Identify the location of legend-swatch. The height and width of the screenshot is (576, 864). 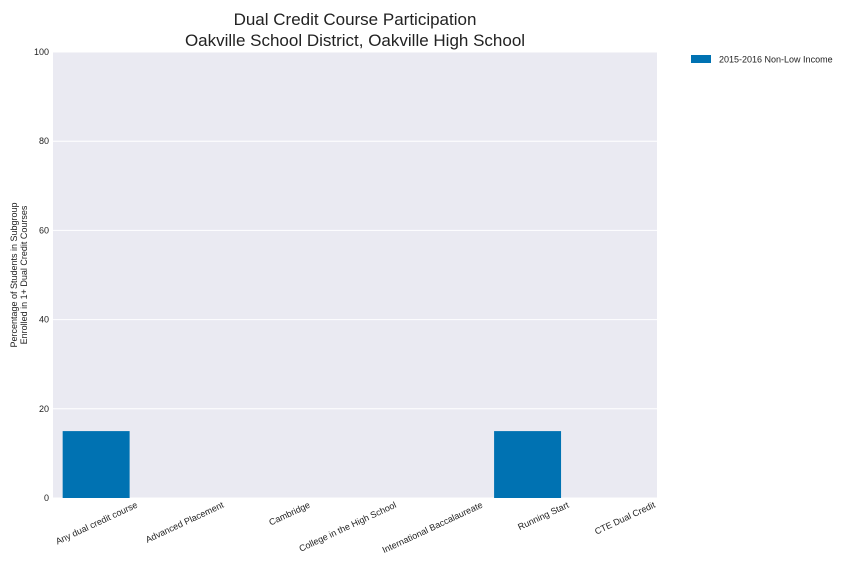
(701, 59).